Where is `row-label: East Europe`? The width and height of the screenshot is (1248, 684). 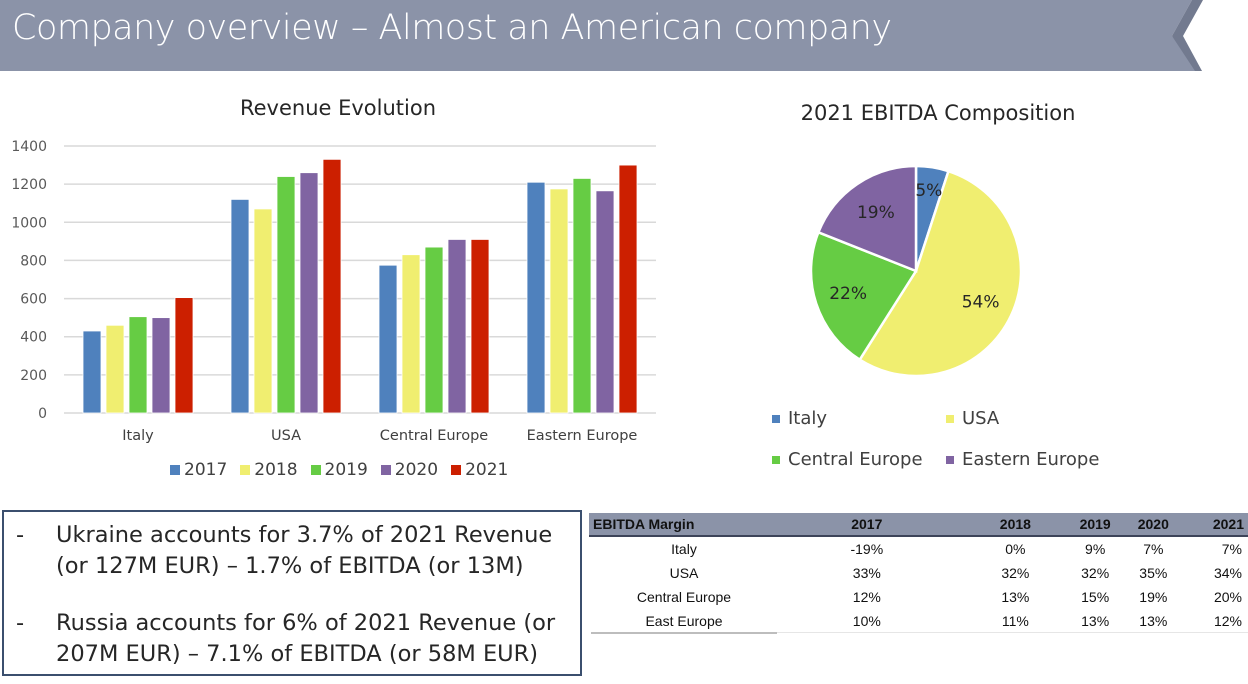 row-label: East Europe is located at coordinates (684, 621).